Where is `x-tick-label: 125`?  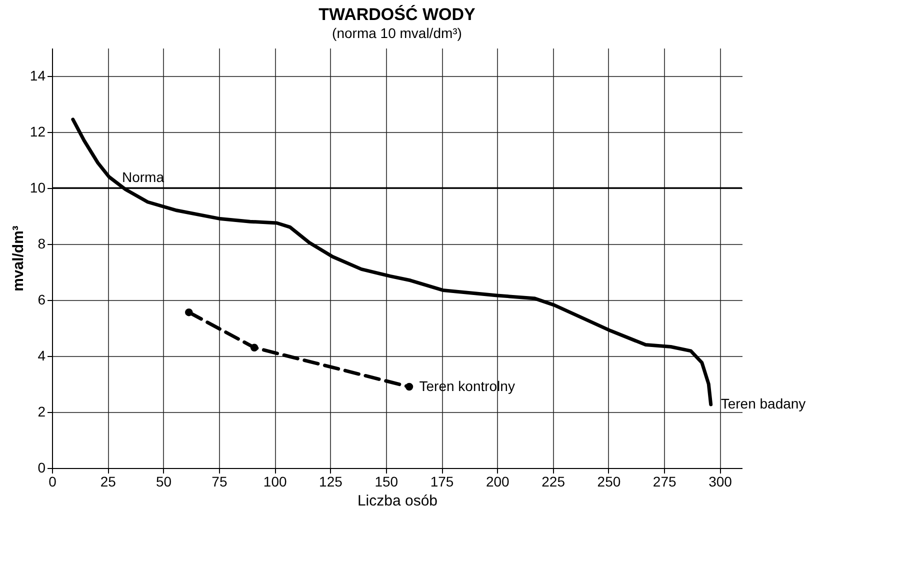 x-tick-label: 125 is located at coordinates (331, 482).